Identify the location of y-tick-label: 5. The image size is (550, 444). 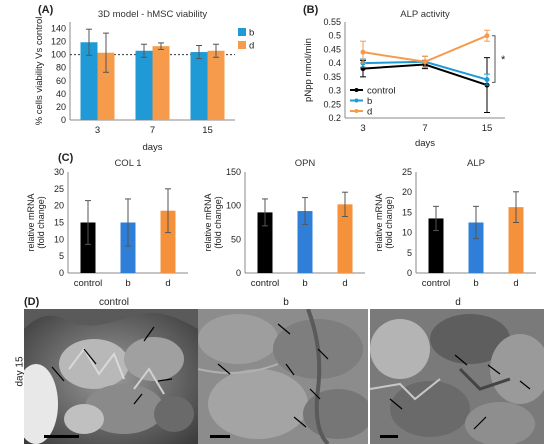
(409, 253).